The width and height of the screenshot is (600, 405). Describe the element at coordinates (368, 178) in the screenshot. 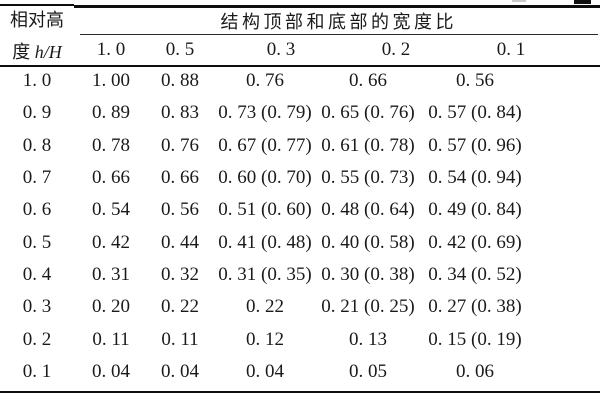

I see `table-cell: 0. 55 (0. 73)` at that location.